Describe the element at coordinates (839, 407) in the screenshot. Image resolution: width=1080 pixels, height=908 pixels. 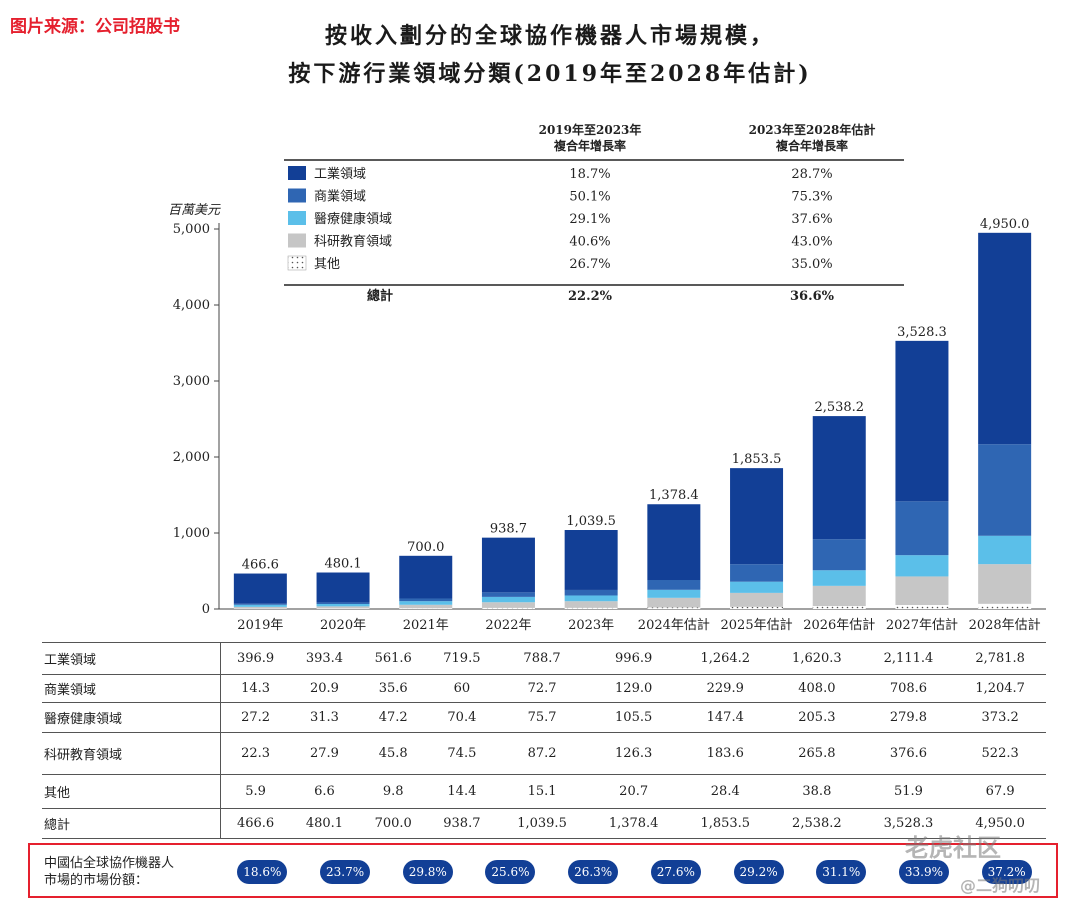
I see `bar-total-label: 2,538.2` at that location.